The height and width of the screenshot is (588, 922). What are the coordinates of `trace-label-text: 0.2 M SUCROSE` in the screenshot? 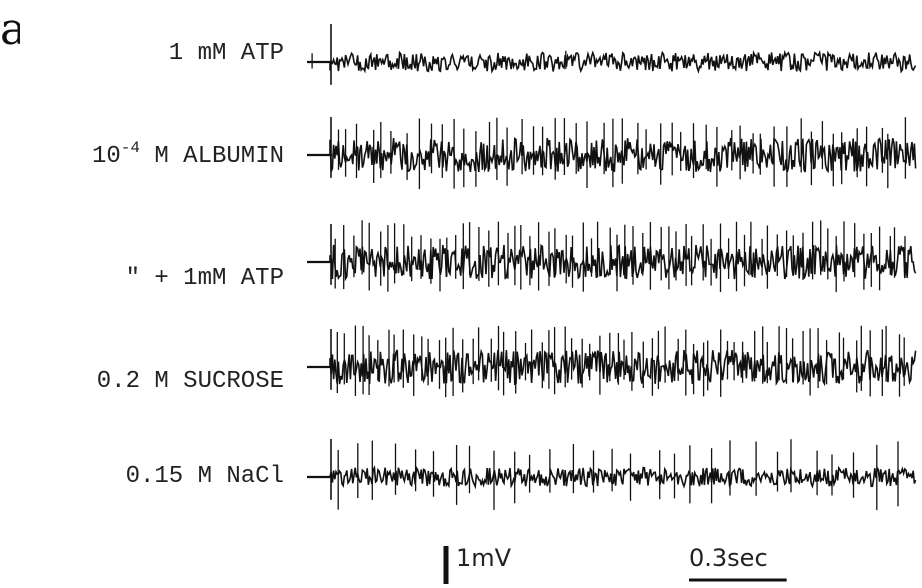 It's located at (190, 381).